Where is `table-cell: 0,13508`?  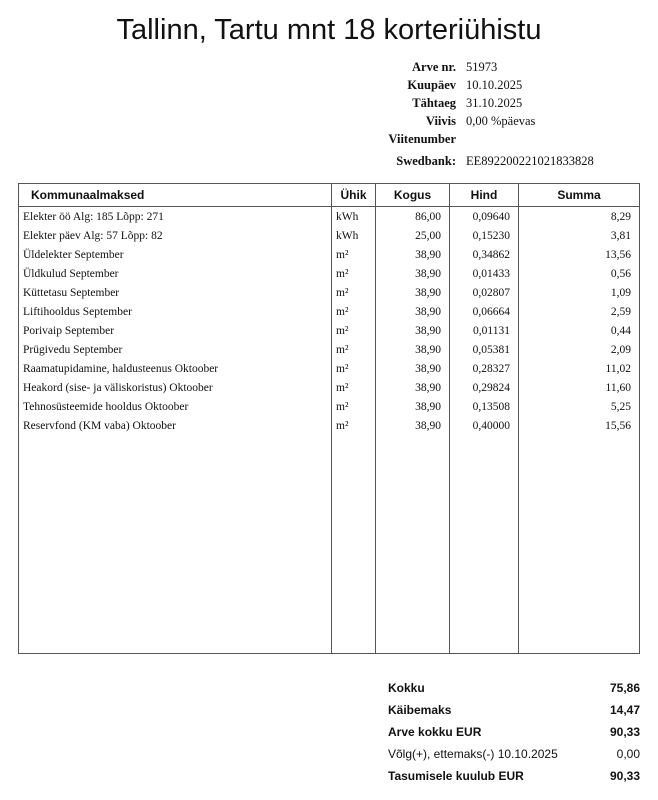 table-cell: 0,13508 is located at coordinates (484, 406).